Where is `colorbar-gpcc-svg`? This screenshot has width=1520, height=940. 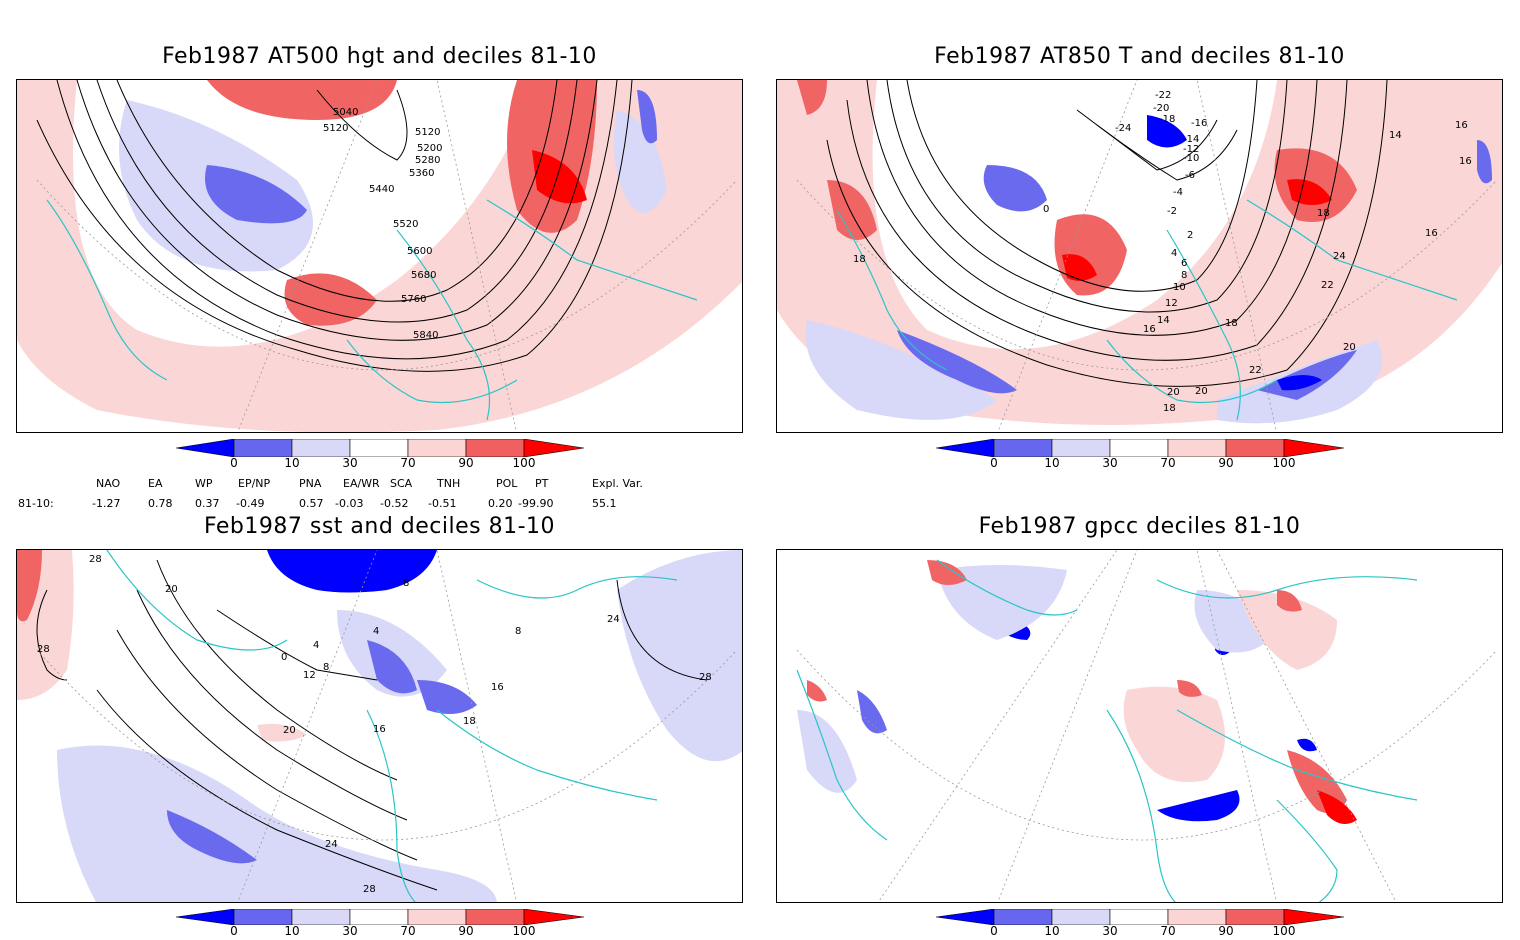
colorbar-gpcc-svg is located at coordinates (1140, 917).